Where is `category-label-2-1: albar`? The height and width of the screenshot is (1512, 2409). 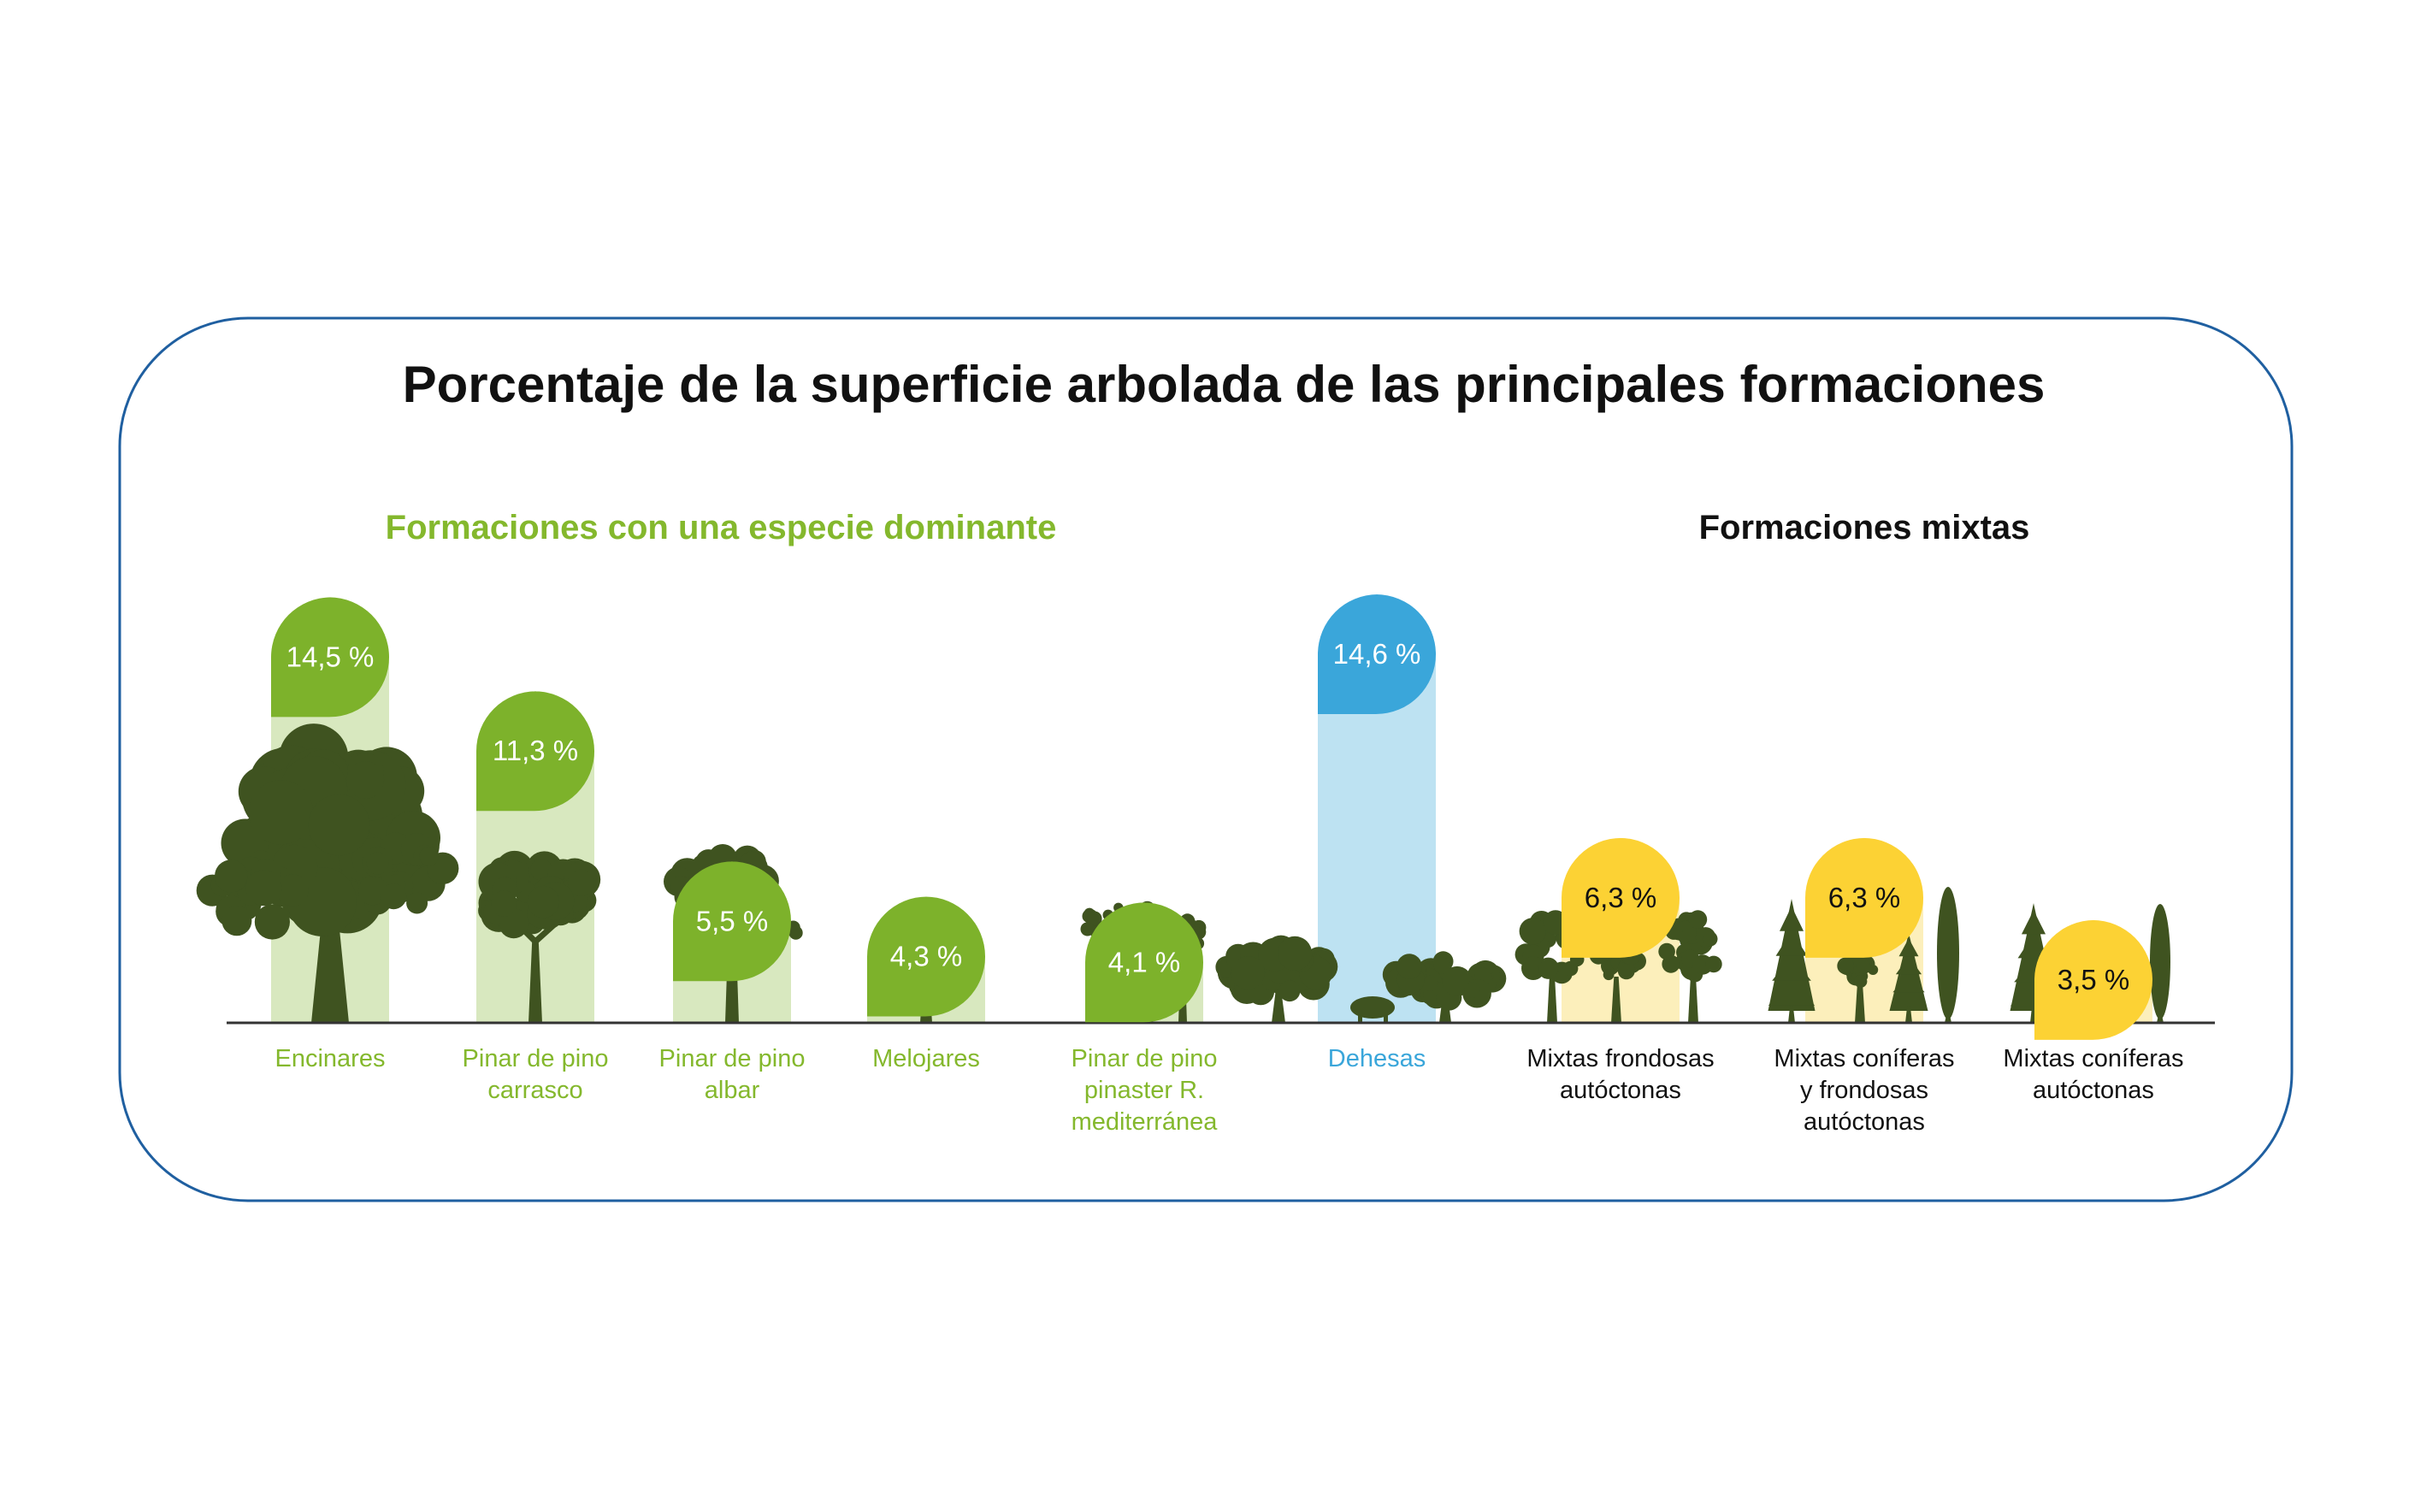
category-label-2-1: albar is located at coordinates (732, 1090).